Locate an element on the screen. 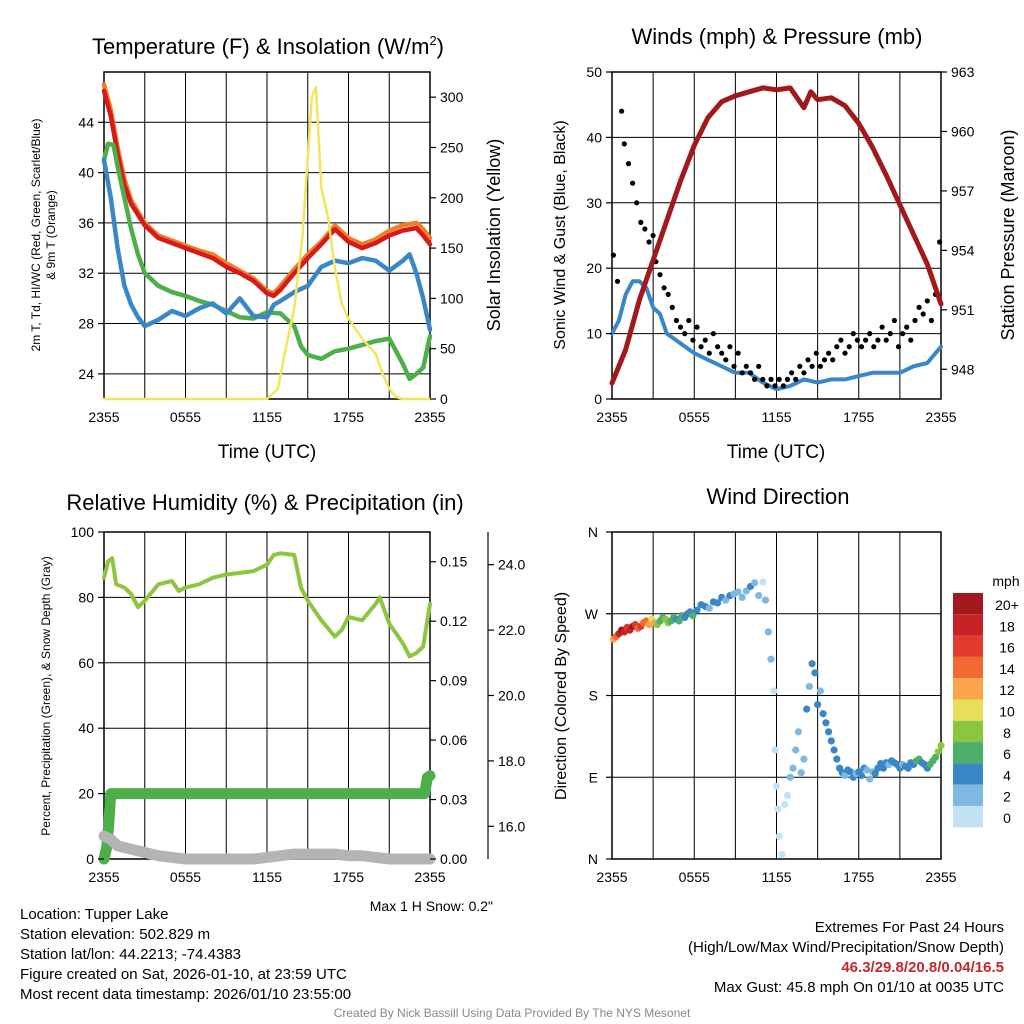 The height and width of the screenshot is (1024, 1024). y-tick-label: 0 is located at coordinates (598, 399).